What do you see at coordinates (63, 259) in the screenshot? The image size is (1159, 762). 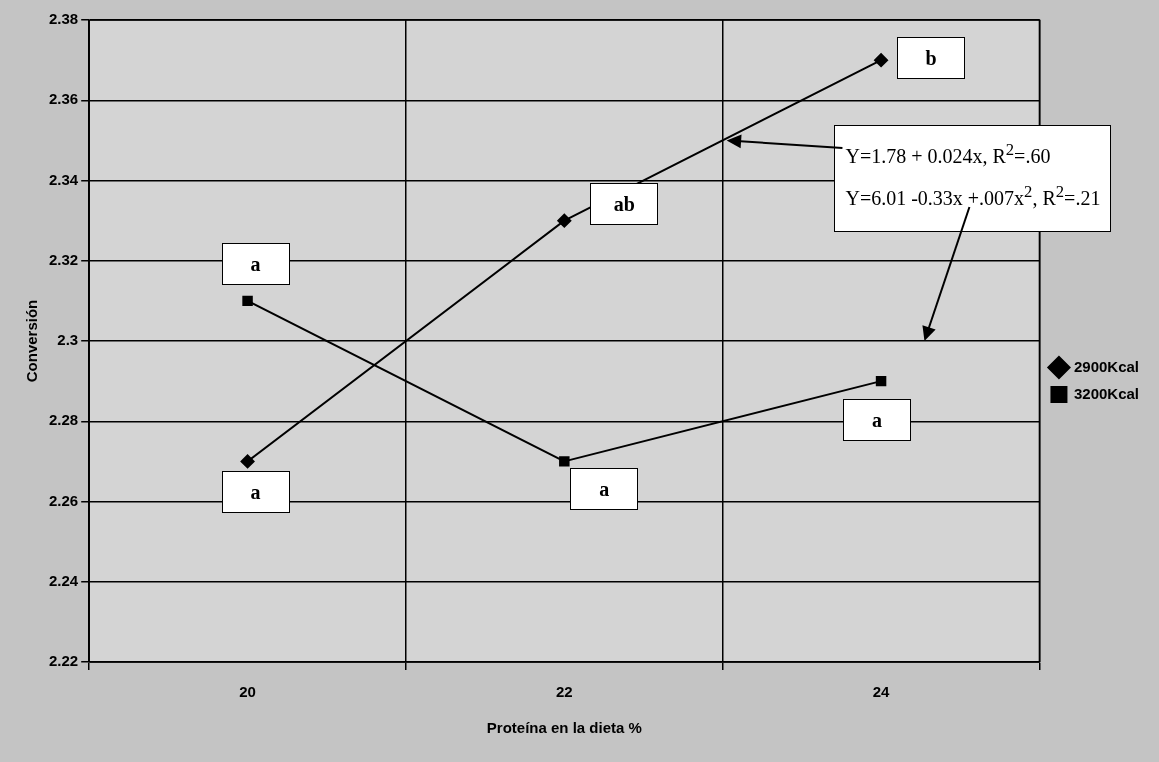 I see `y-tick-label: 2.32` at bounding box center [63, 259].